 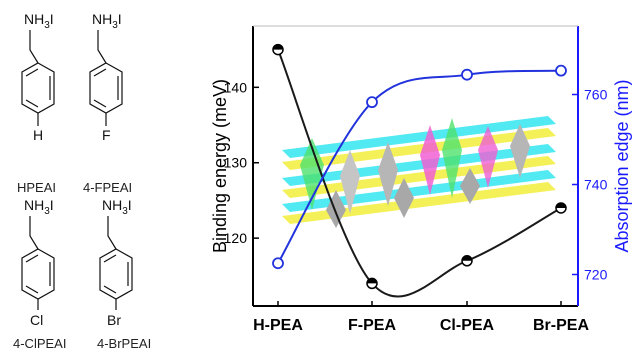 What do you see at coordinates (622, 165) in the screenshot?
I see `right-y-axis-label: Absorption edge (nm)` at bounding box center [622, 165].